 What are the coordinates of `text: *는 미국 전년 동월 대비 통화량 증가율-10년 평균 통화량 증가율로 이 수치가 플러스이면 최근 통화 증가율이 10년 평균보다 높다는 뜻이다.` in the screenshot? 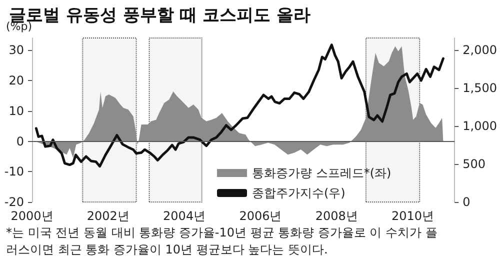 It's located at (222, 241).